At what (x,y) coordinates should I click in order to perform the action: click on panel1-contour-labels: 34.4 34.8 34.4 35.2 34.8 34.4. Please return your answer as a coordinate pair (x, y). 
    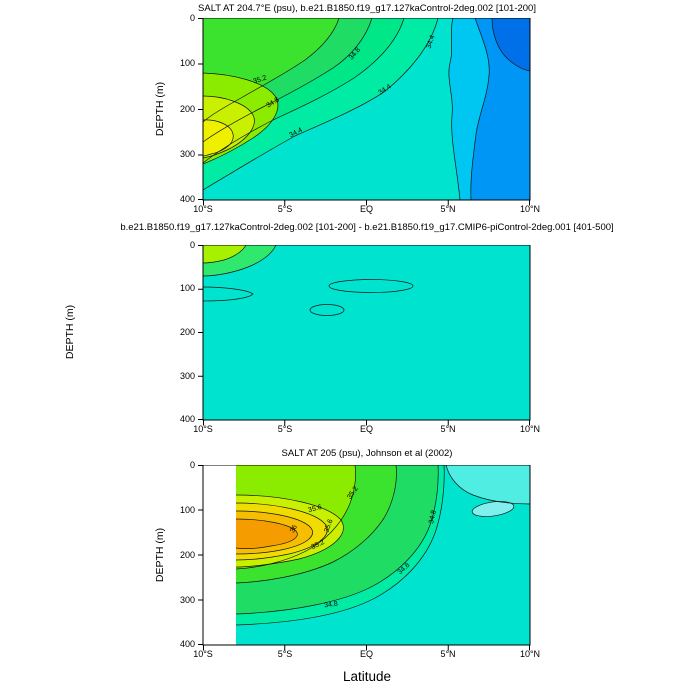
    Looking at the image, I should click on (366, 109).